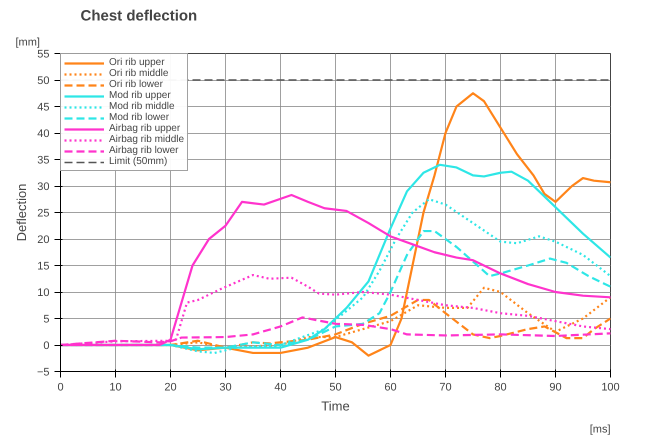 The width and height of the screenshot is (651, 443). What do you see at coordinates (43, 240) in the screenshot?
I see `y-tick-label: 20` at bounding box center [43, 240].